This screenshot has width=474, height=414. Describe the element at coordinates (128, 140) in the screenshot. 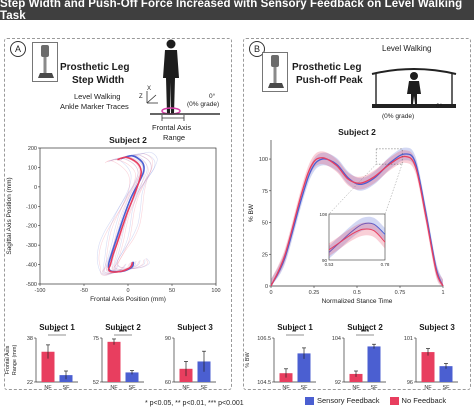

I see `trajectory-title: Subject 2` at that location.